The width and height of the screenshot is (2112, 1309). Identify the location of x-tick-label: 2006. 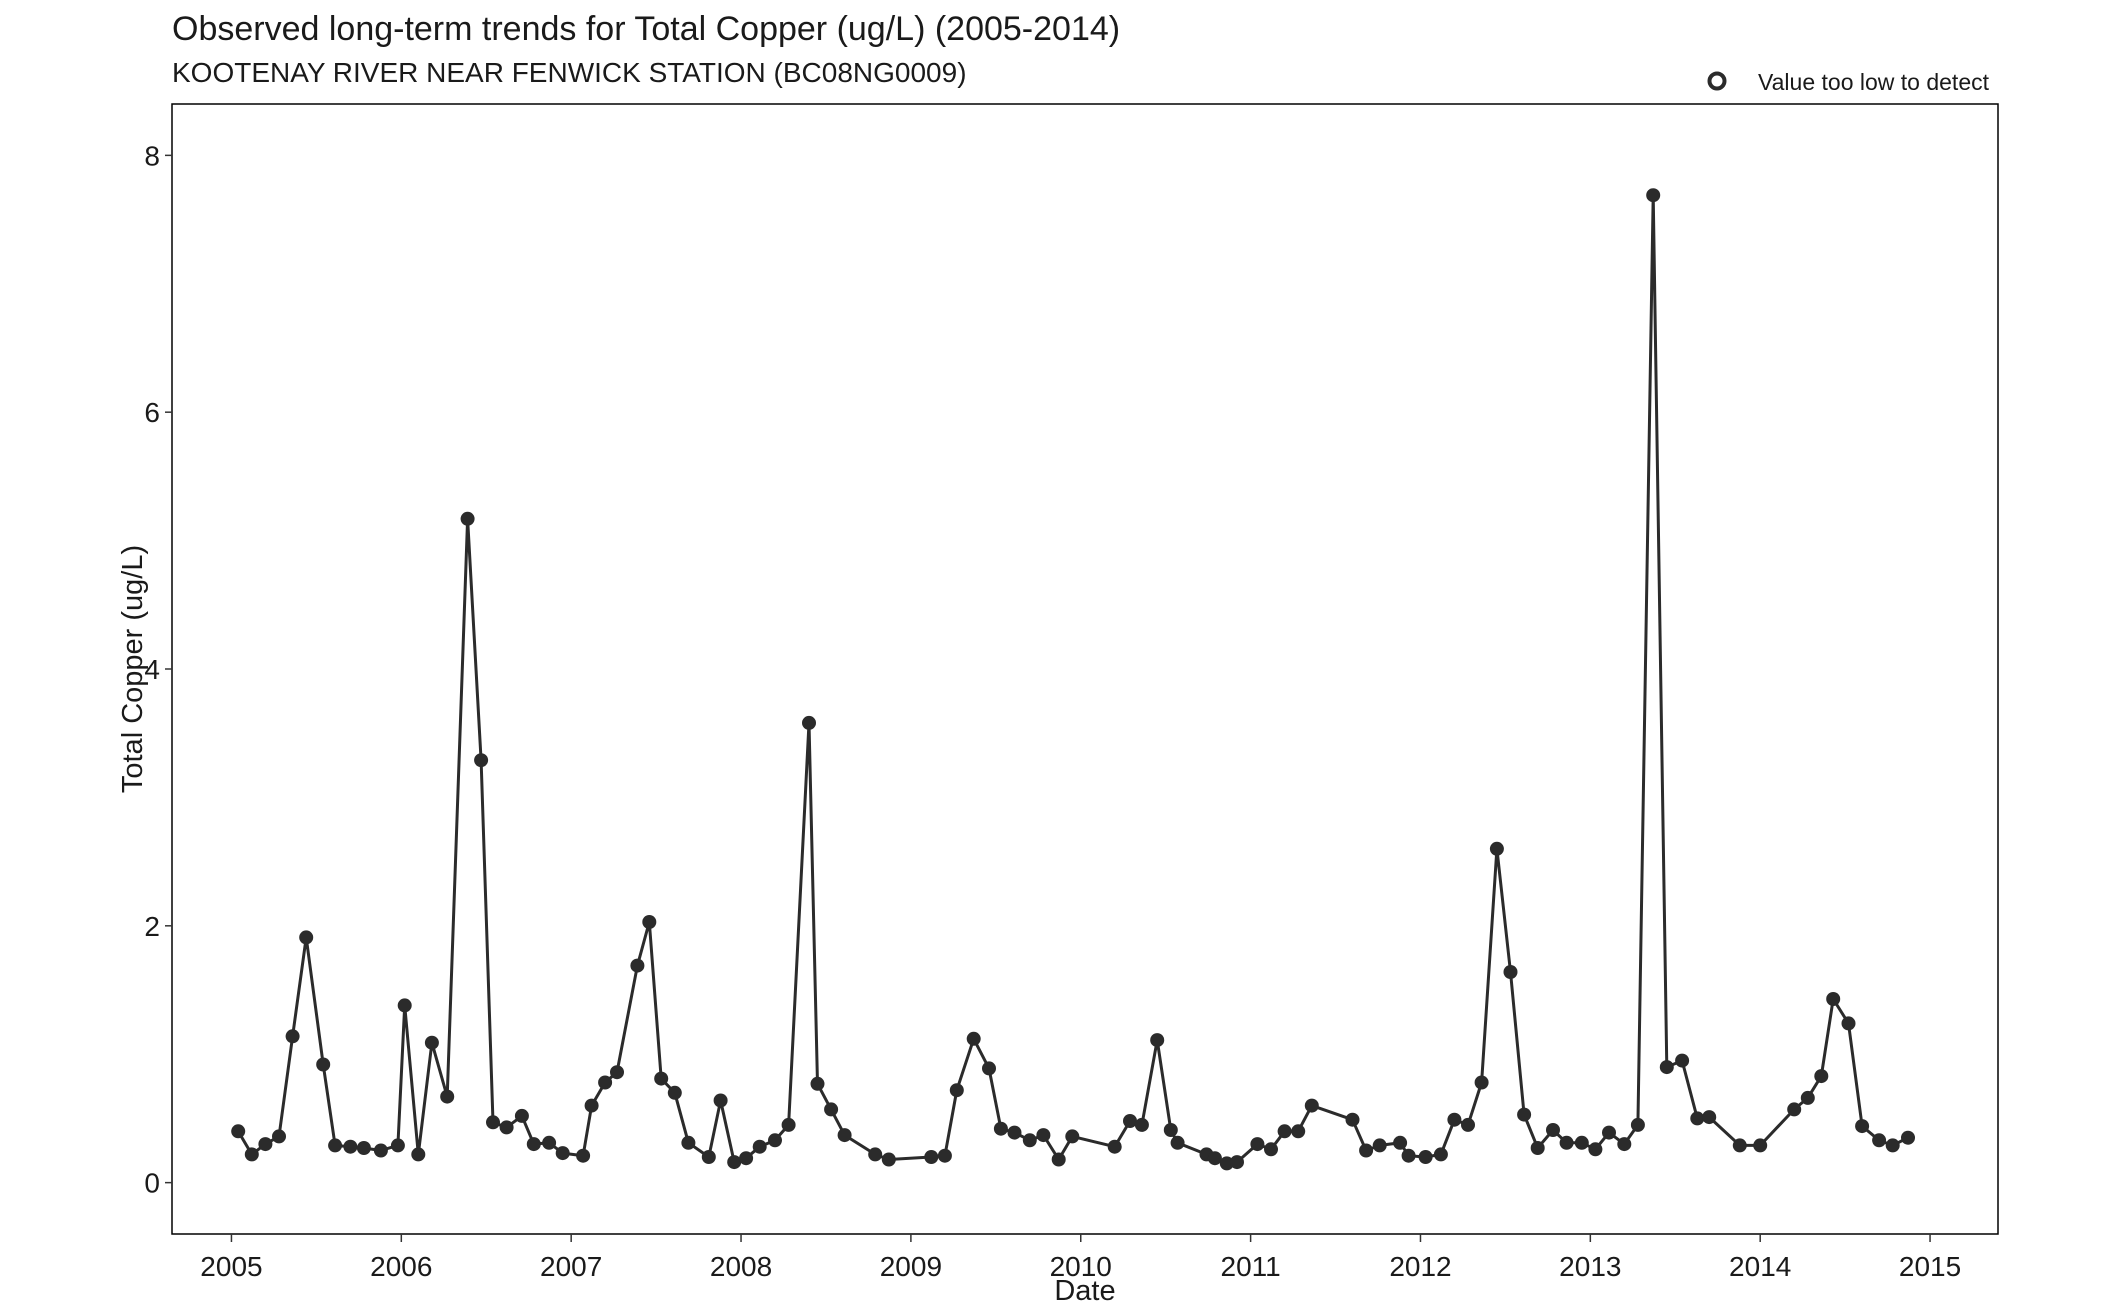
(401, 1266).